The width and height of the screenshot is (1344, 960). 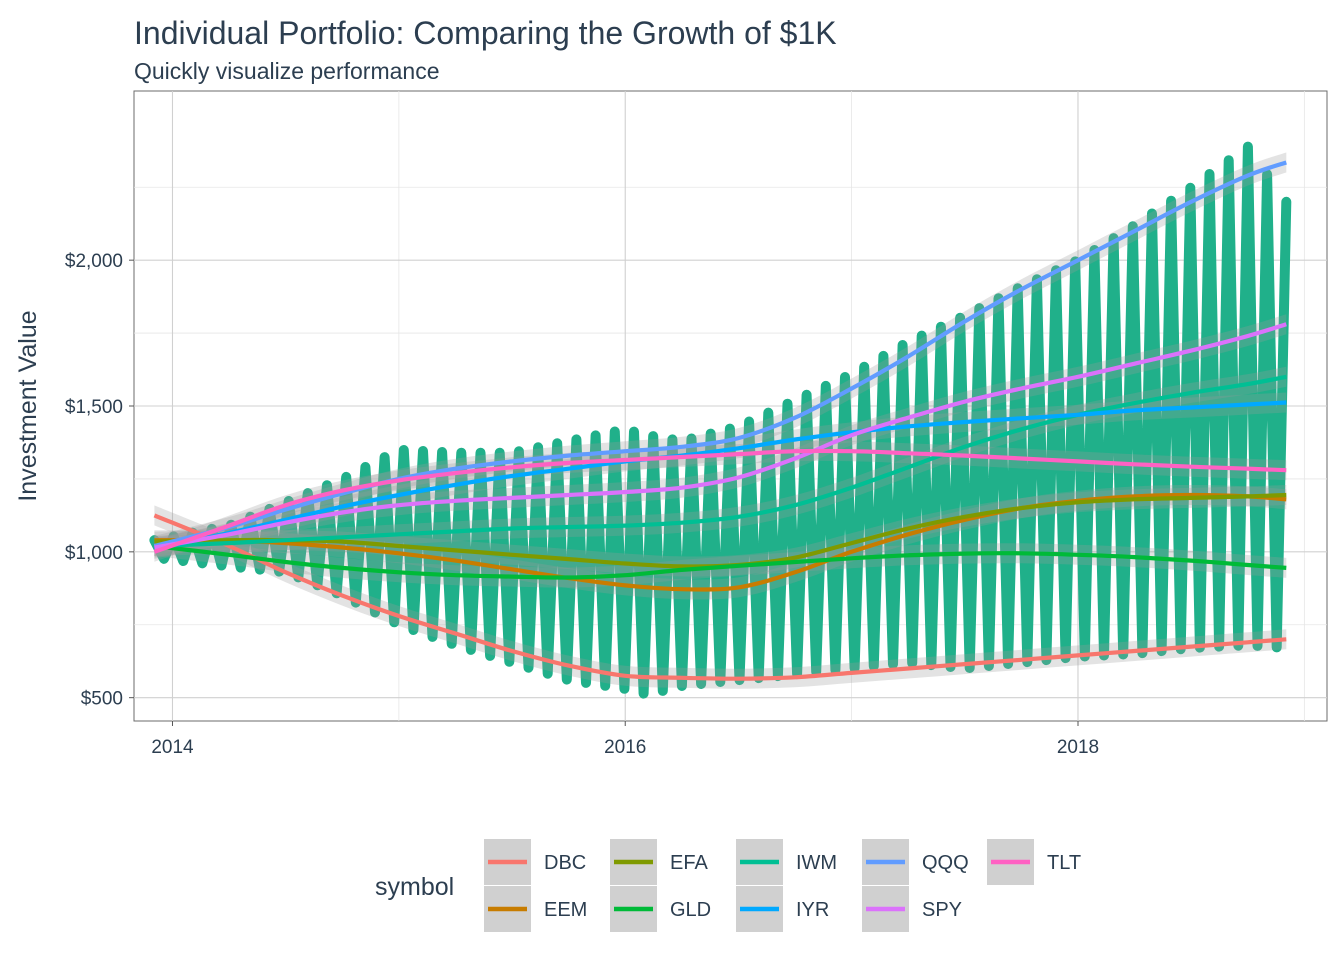 I want to click on band-eem, so click(x=720, y=542).